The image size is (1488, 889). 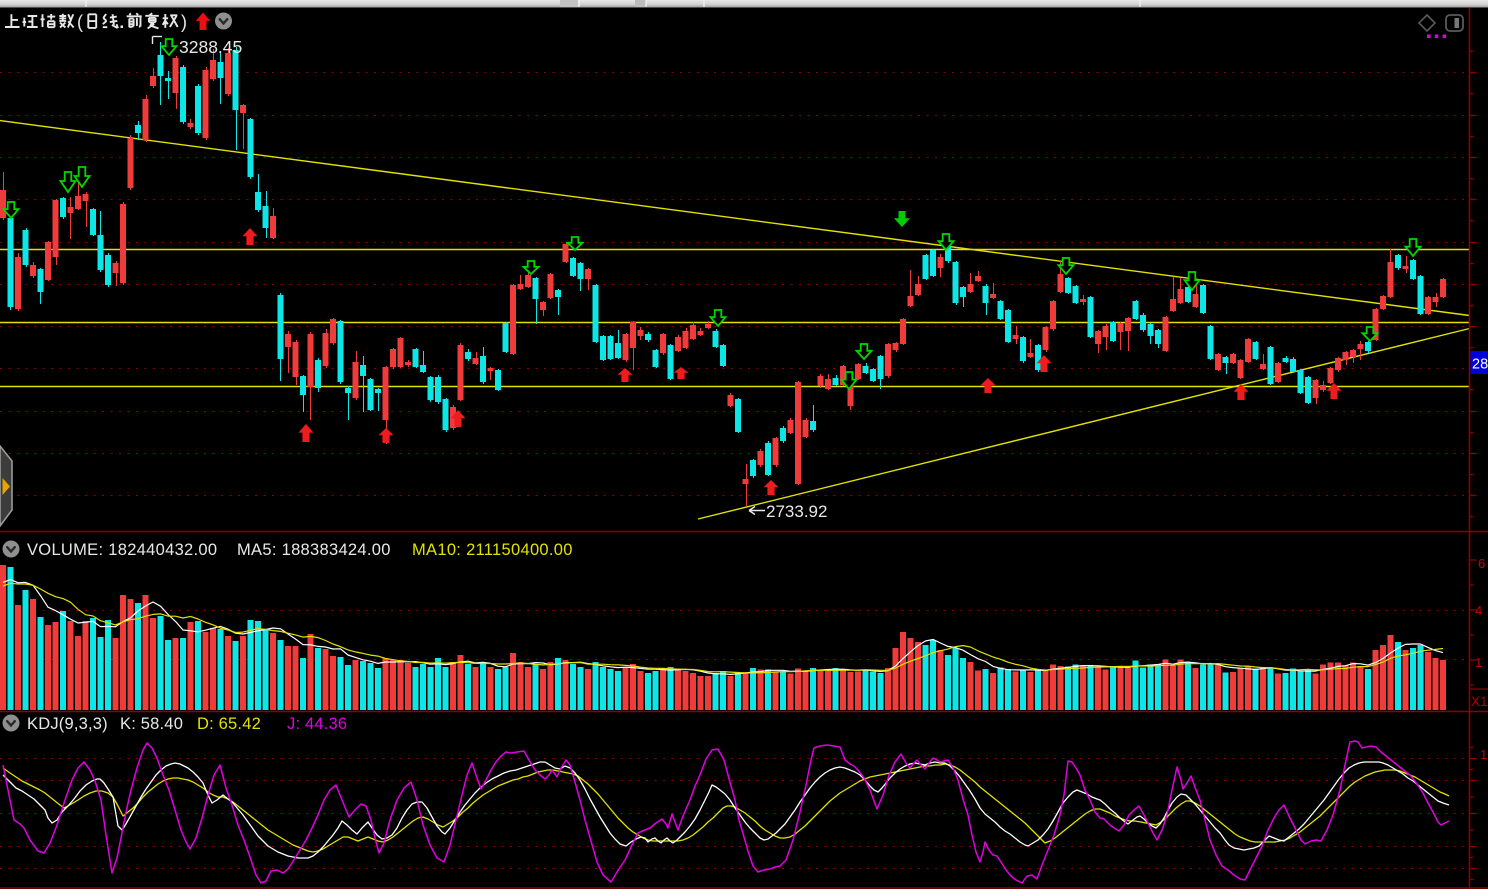 What do you see at coordinates (1481, 563) in the screenshot?
I see `svg-text: 6` at bounding box center [1481, 563].